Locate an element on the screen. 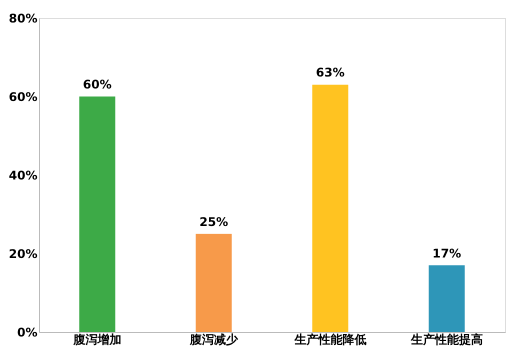 This screenshot has height=351, width=513. x-tick-label: 生产性能降低 is located at coordinates (329, 339).